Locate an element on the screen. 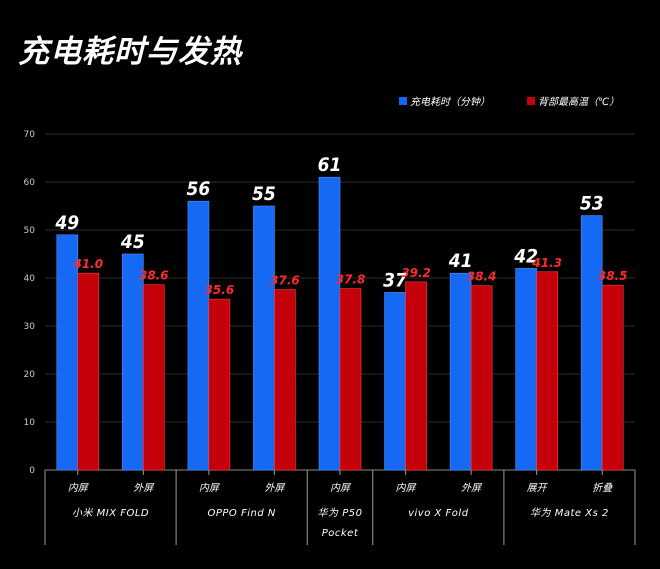  y-tick-label: 70 is located at coordinates (30, 135).